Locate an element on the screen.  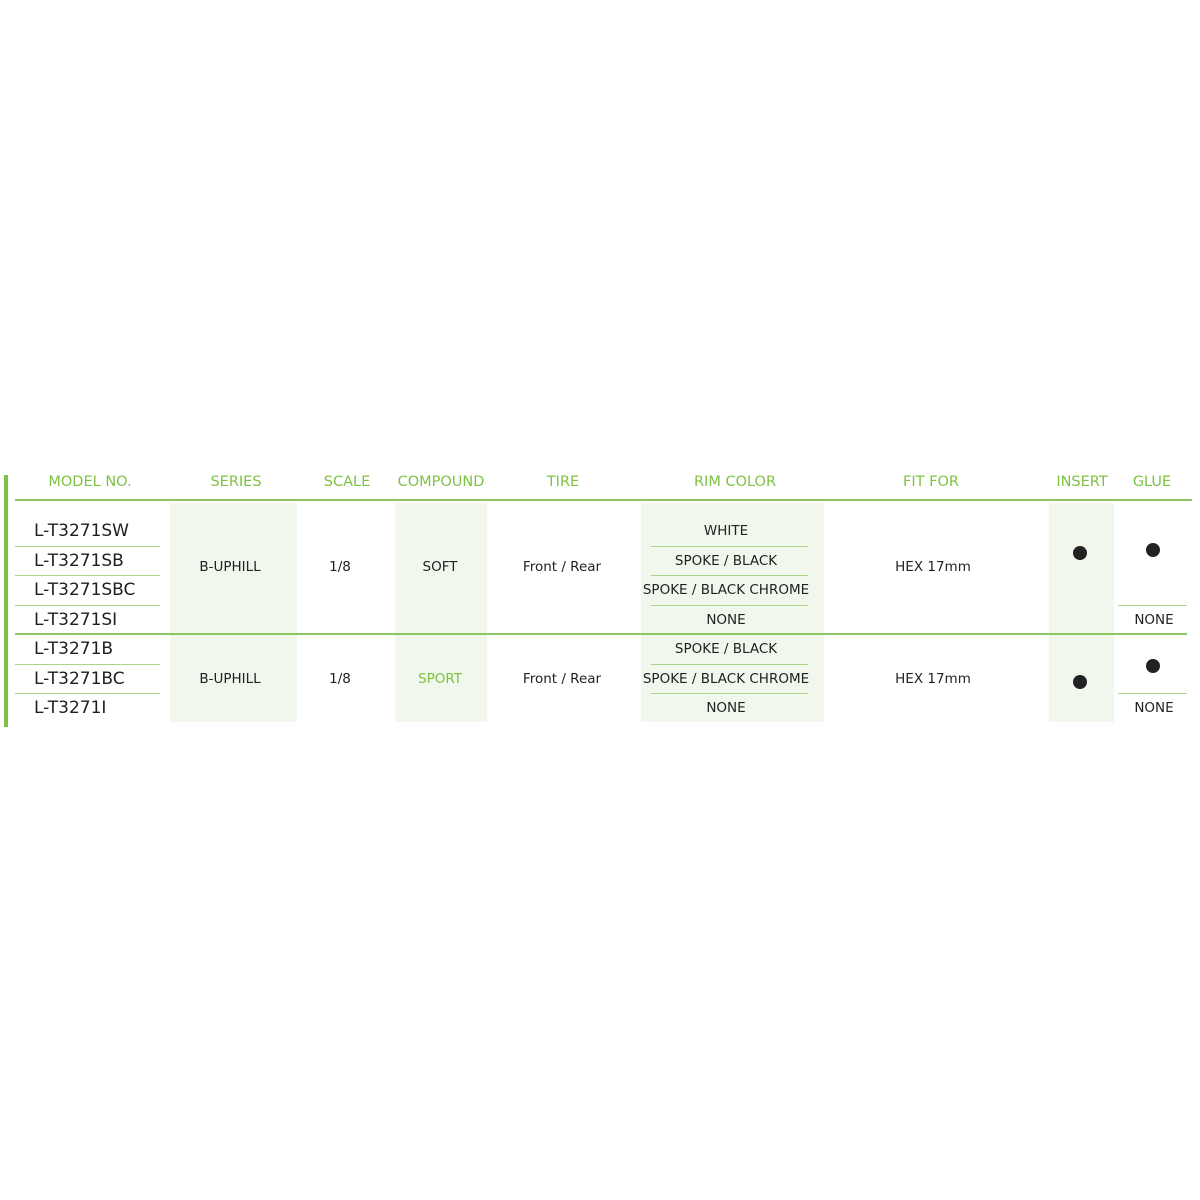
model-number: L-T3271SW is located at coordinates (81, 531).